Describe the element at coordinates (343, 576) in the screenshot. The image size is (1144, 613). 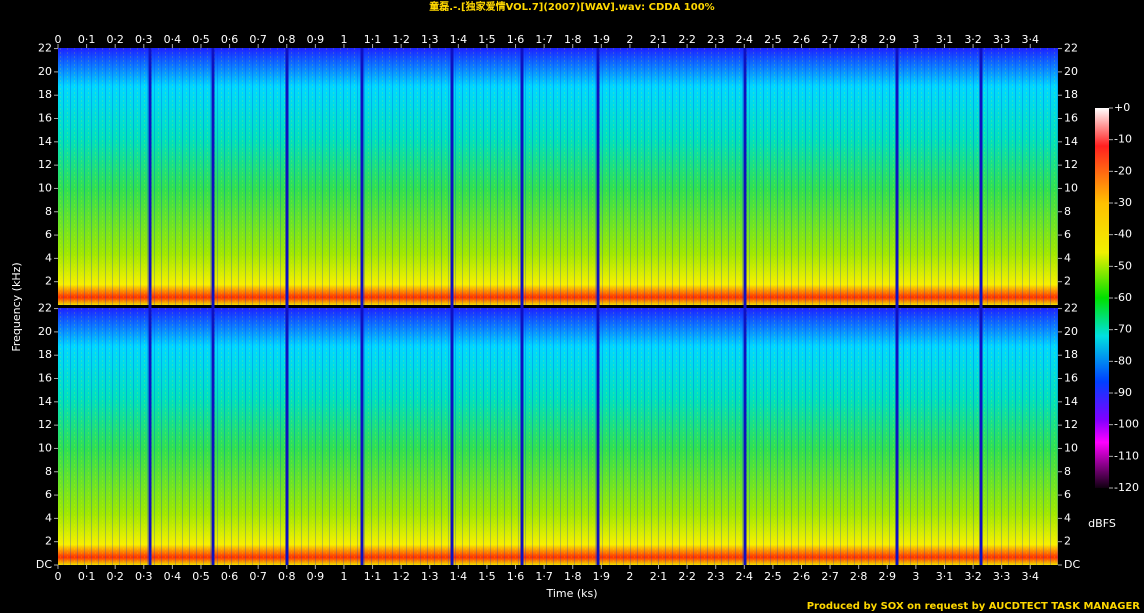
I see `x-tick-label: 1` at that location.